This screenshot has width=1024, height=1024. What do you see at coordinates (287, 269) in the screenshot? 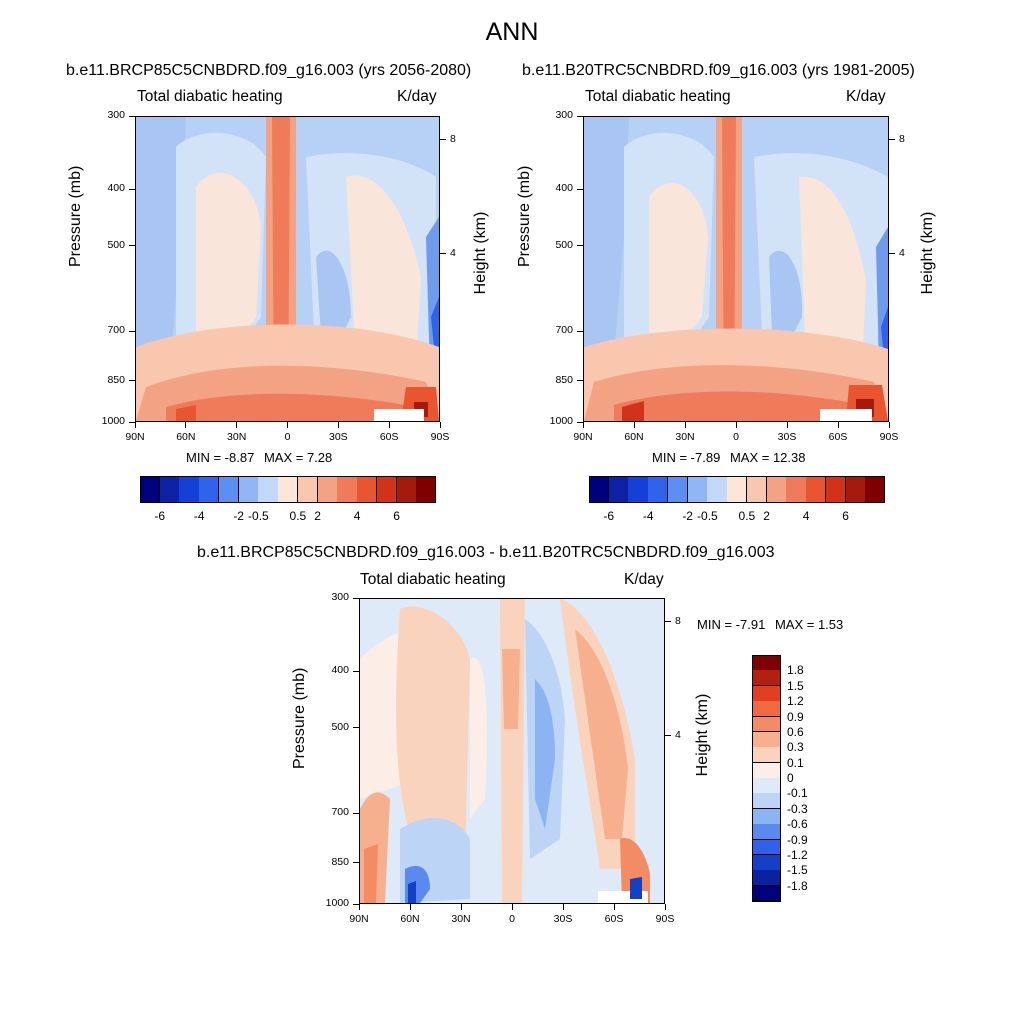
I see `panel-1-plot-area` at bounding box center [287, 269].